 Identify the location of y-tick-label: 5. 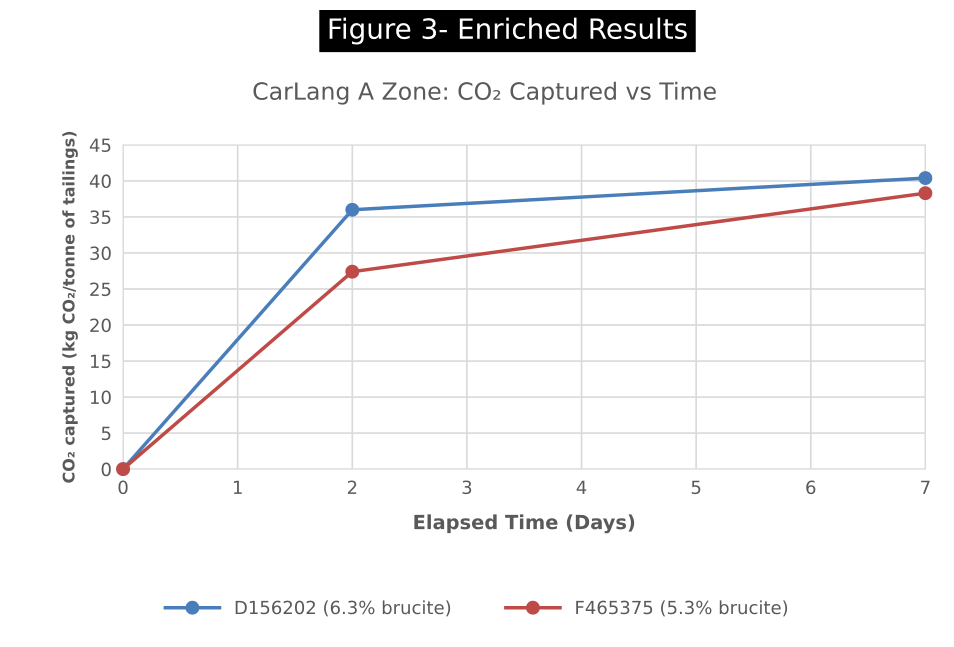
(106, 433).